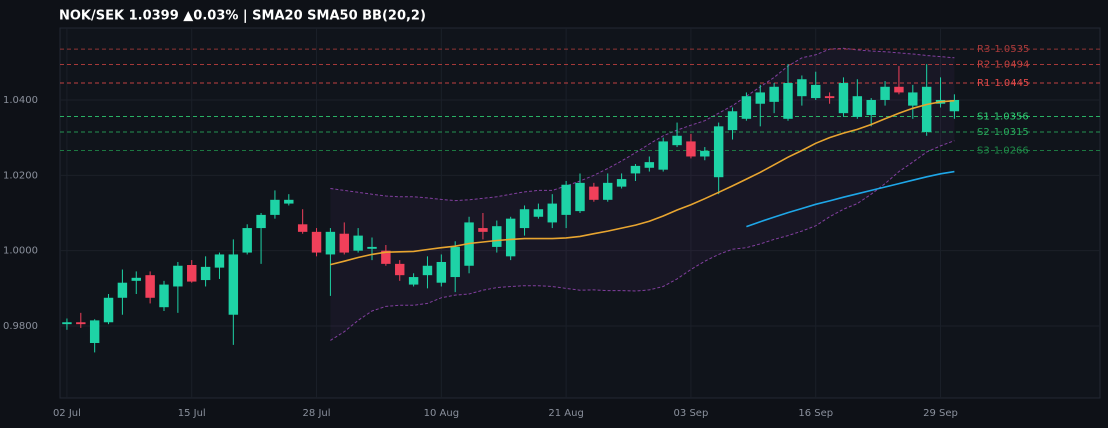  Describe the element at coordinates (20, 175) in the screenshot. I see `y-tick-label: 1.0200` at that location.